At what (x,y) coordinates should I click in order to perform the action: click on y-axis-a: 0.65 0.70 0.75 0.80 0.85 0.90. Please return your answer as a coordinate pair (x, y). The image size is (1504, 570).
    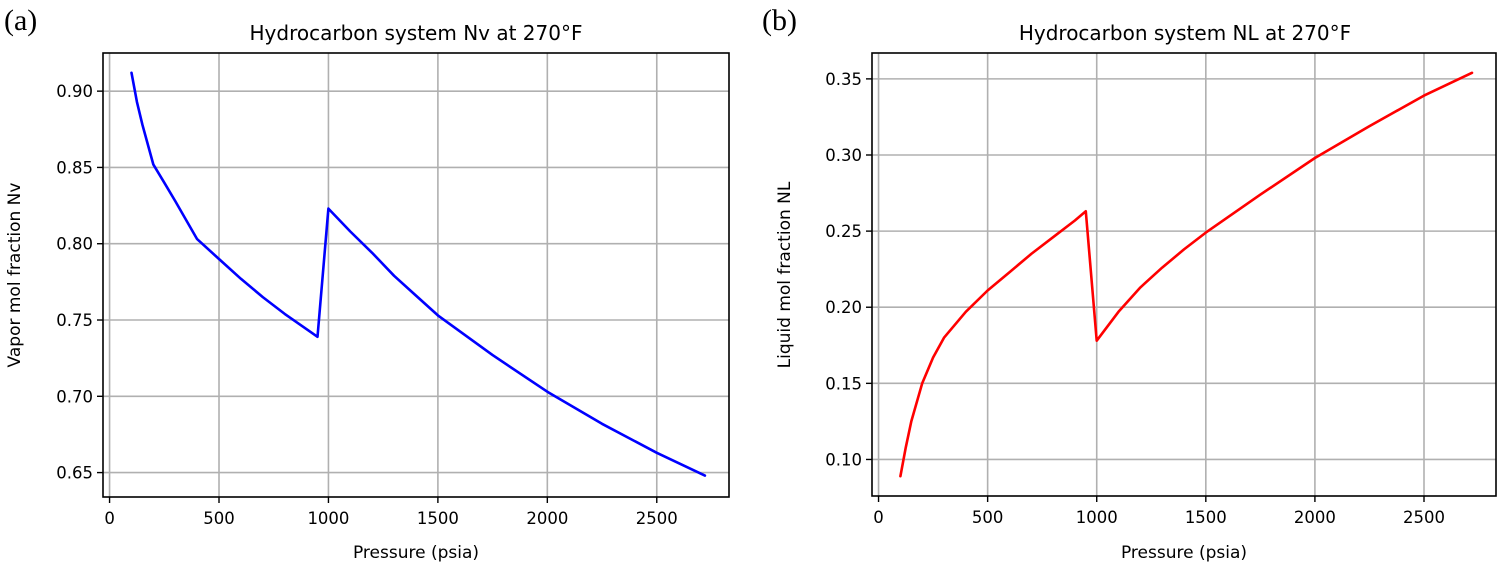
    Looking at the image, I should click on (79, 282).